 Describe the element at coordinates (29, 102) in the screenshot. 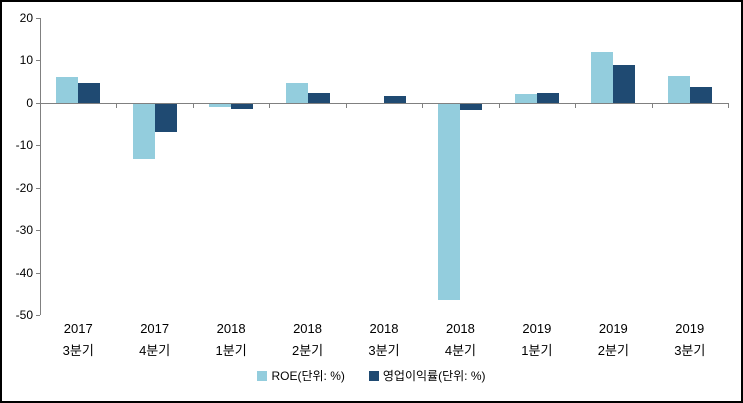

I see `y-axis-label: 0` at that location.